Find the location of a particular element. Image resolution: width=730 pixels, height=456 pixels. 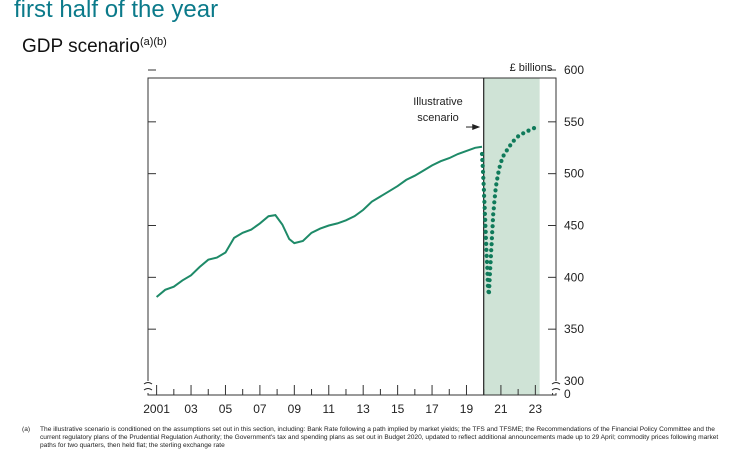

y-tick-label-550: 550 is located at coordinates (574, 122).